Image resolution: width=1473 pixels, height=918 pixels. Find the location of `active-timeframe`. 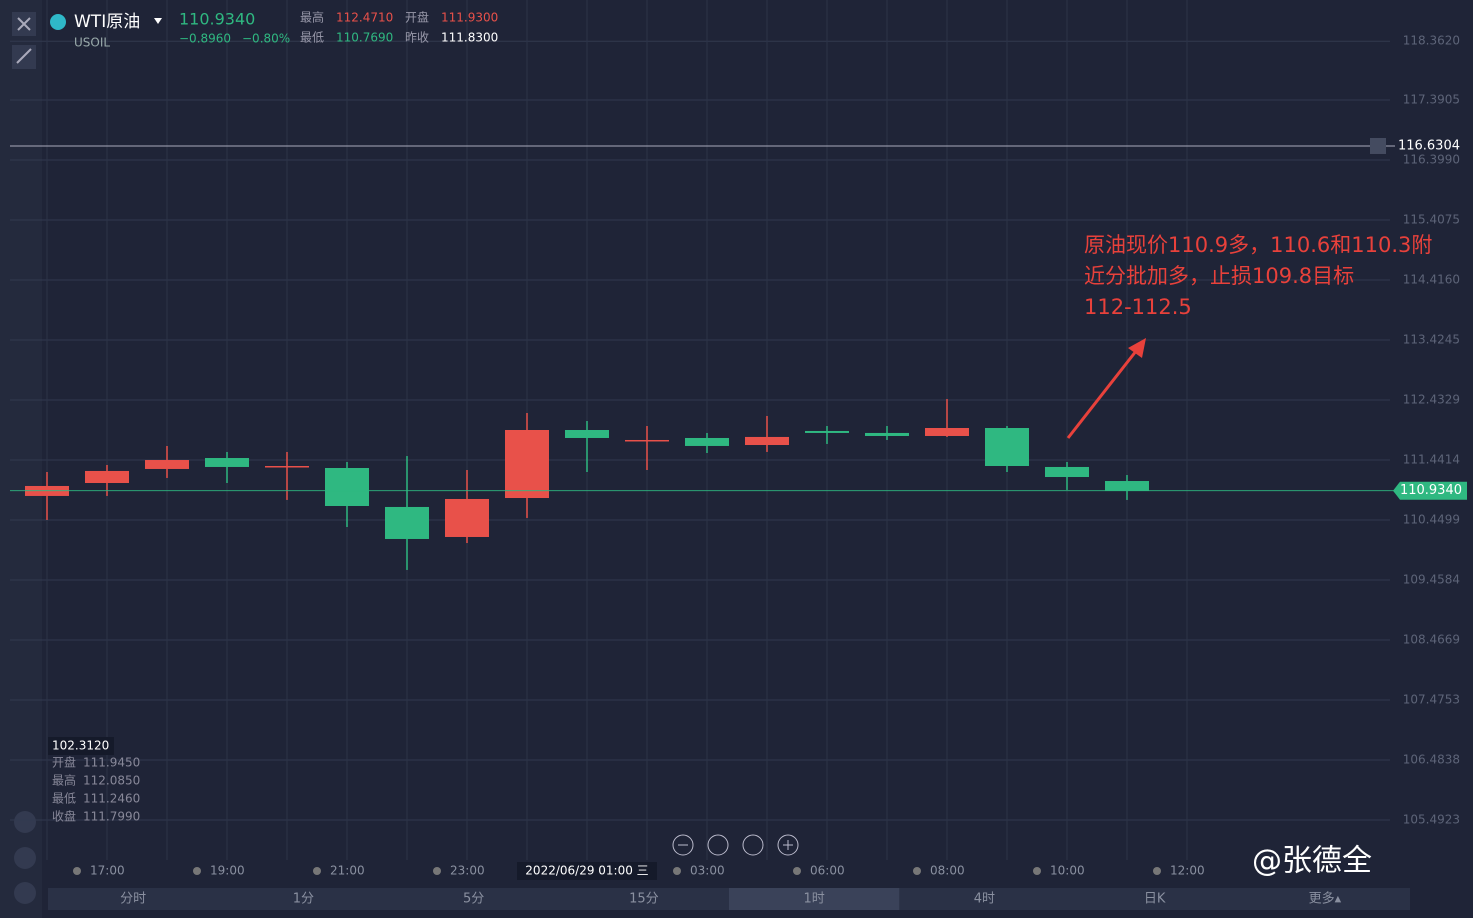

active-timeframe is located at coordinates (814, 899).